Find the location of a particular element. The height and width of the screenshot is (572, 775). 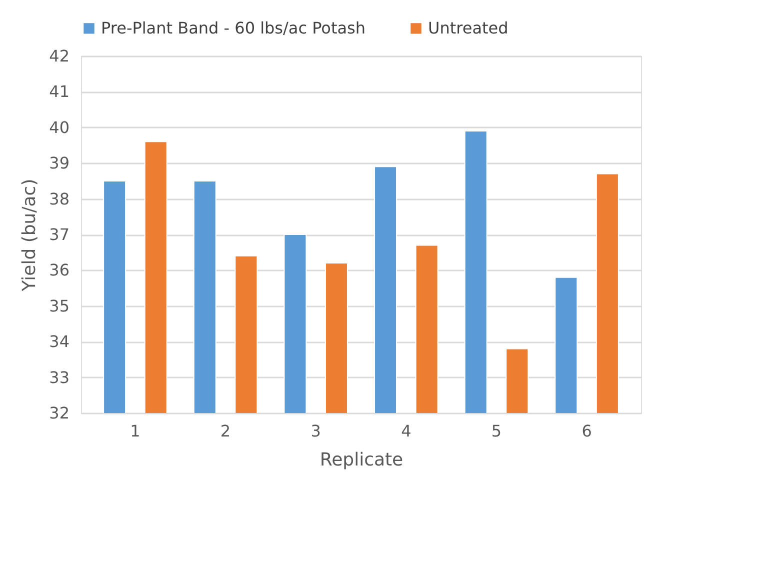

y-tick-label: 37 is located at coordinates (59, 234).